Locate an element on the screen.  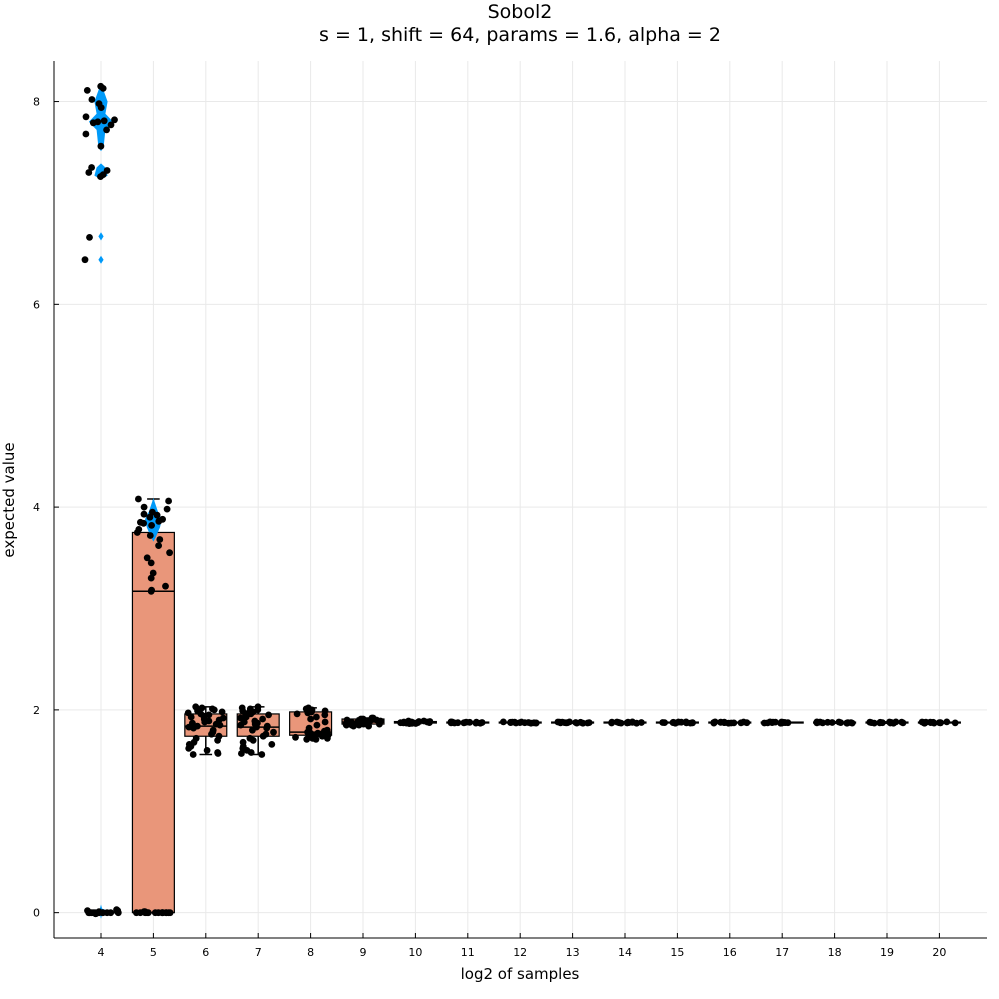
x-tick-label: 12 is located at coordinates (520, 952).